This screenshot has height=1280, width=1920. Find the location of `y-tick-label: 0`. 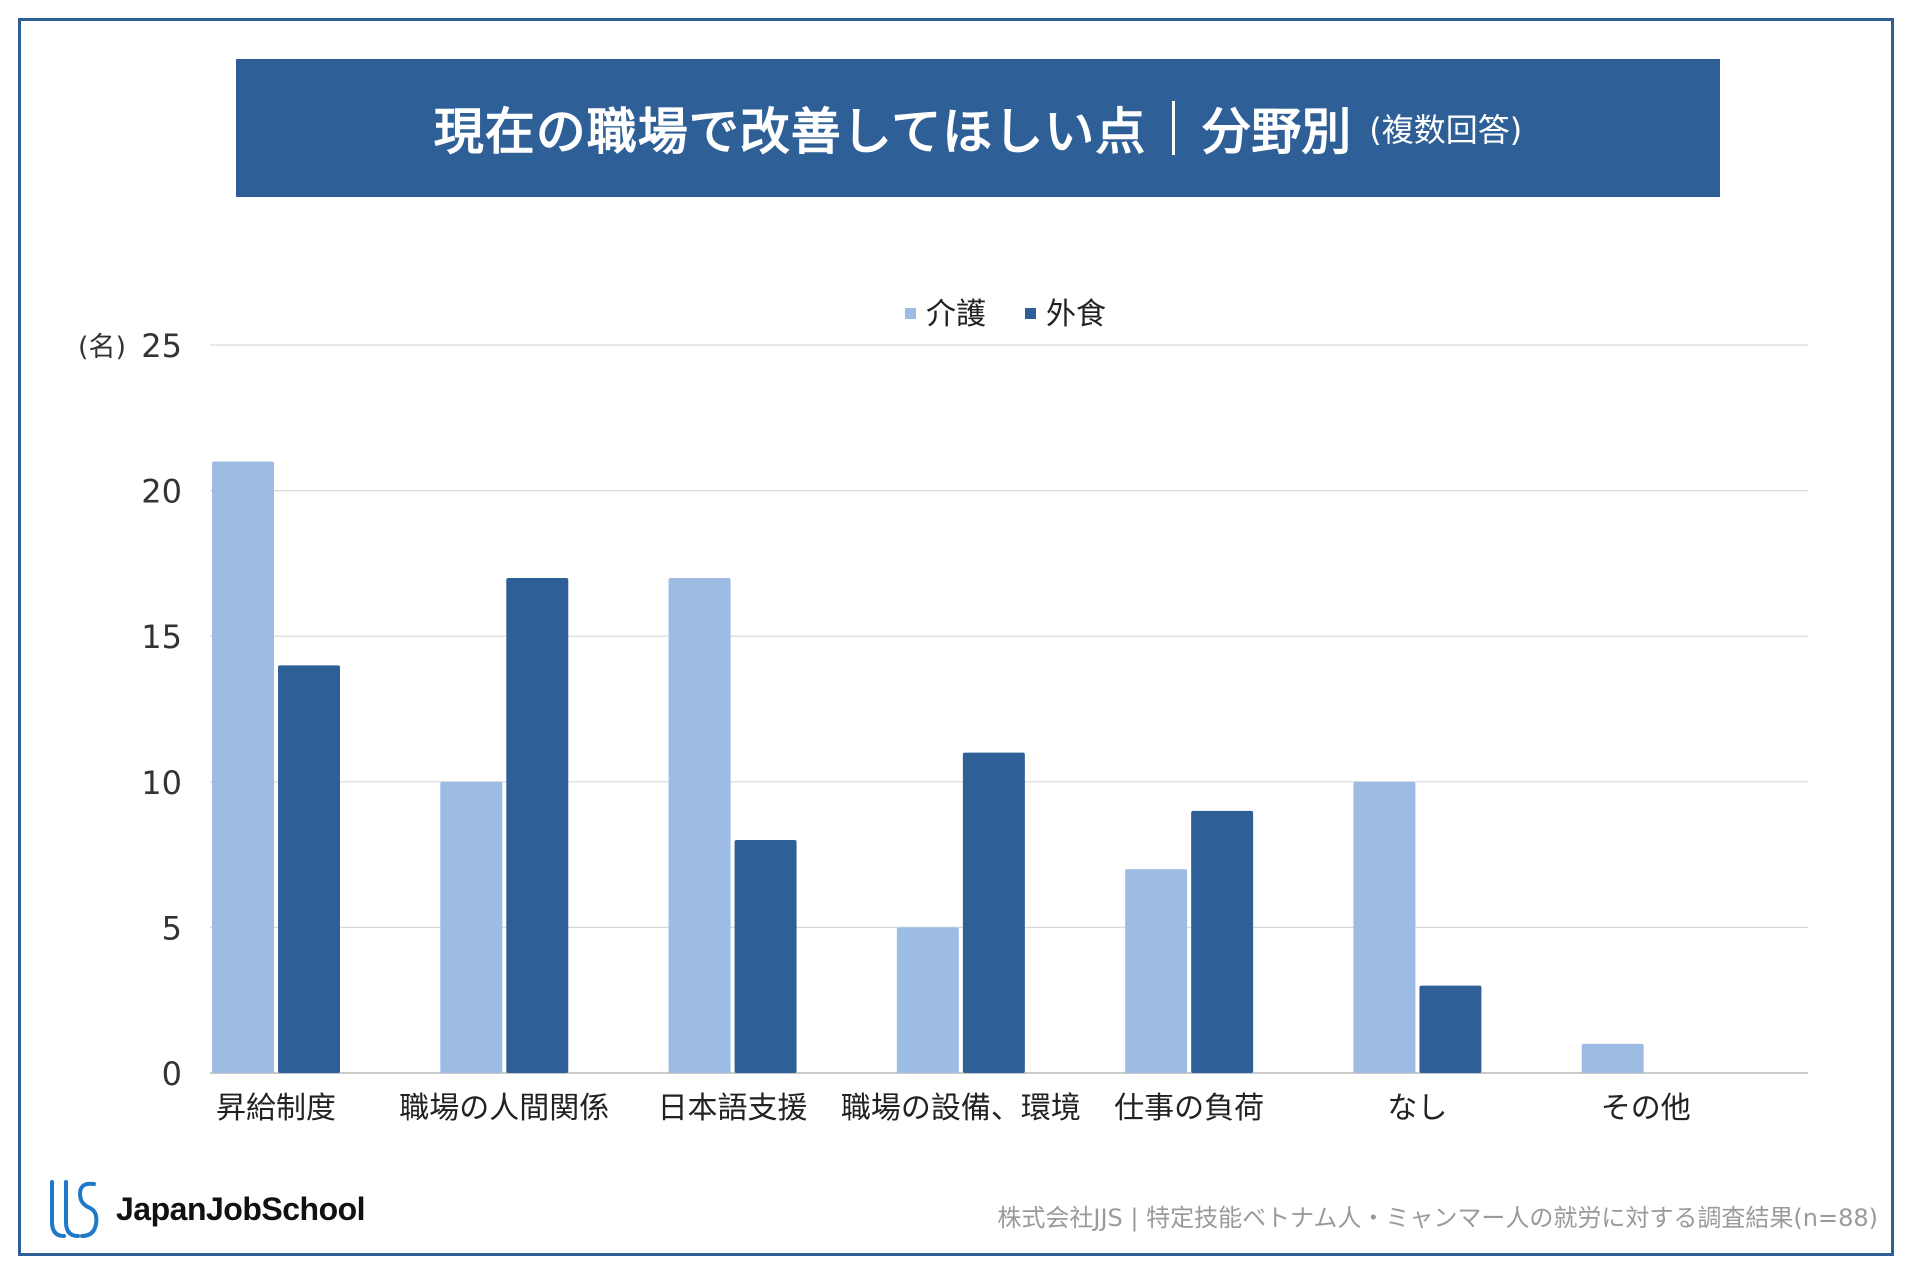

y-tick-label: 0 is located at coordinates (172, 1074).